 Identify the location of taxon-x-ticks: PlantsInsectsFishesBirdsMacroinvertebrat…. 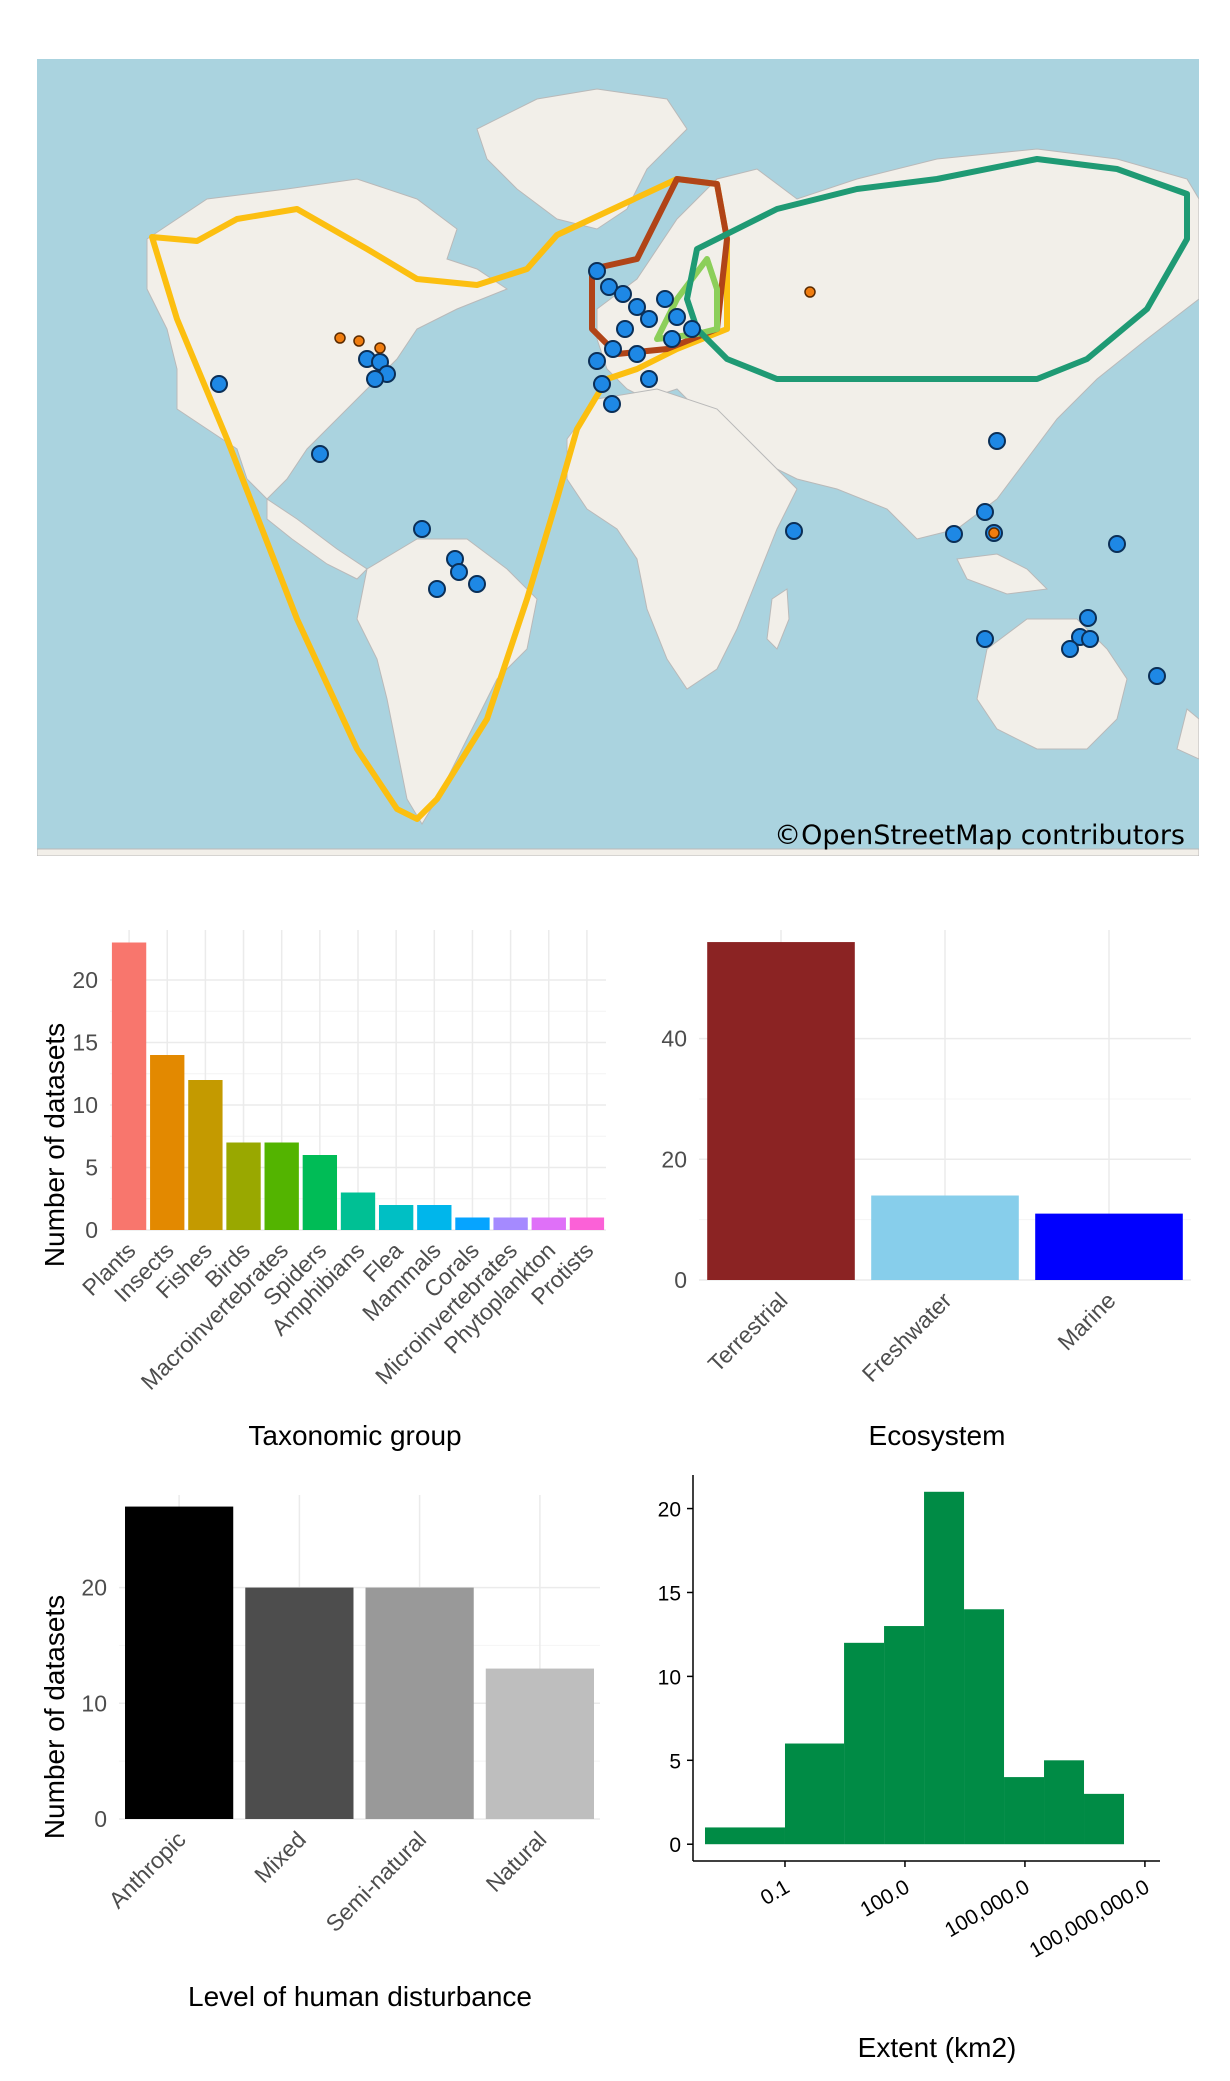
(337, 1316).